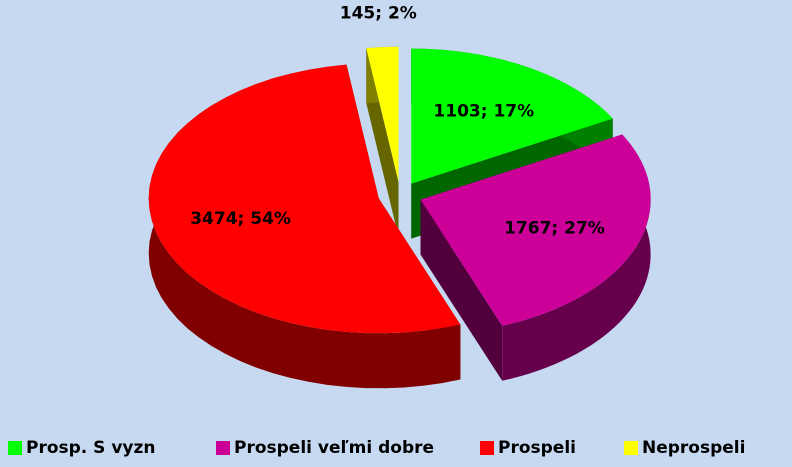  What do you see at coordinates (483, 112) in the screenshot?
I see `data-label: 1103; 17%` at bounding box center [483, 112].